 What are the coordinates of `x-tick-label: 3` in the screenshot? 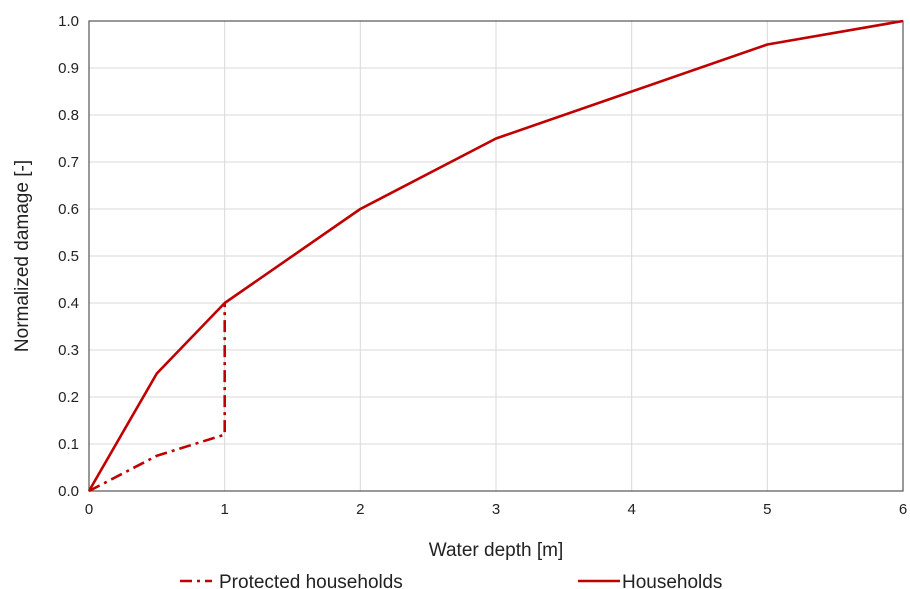 It's located at (496, 509).